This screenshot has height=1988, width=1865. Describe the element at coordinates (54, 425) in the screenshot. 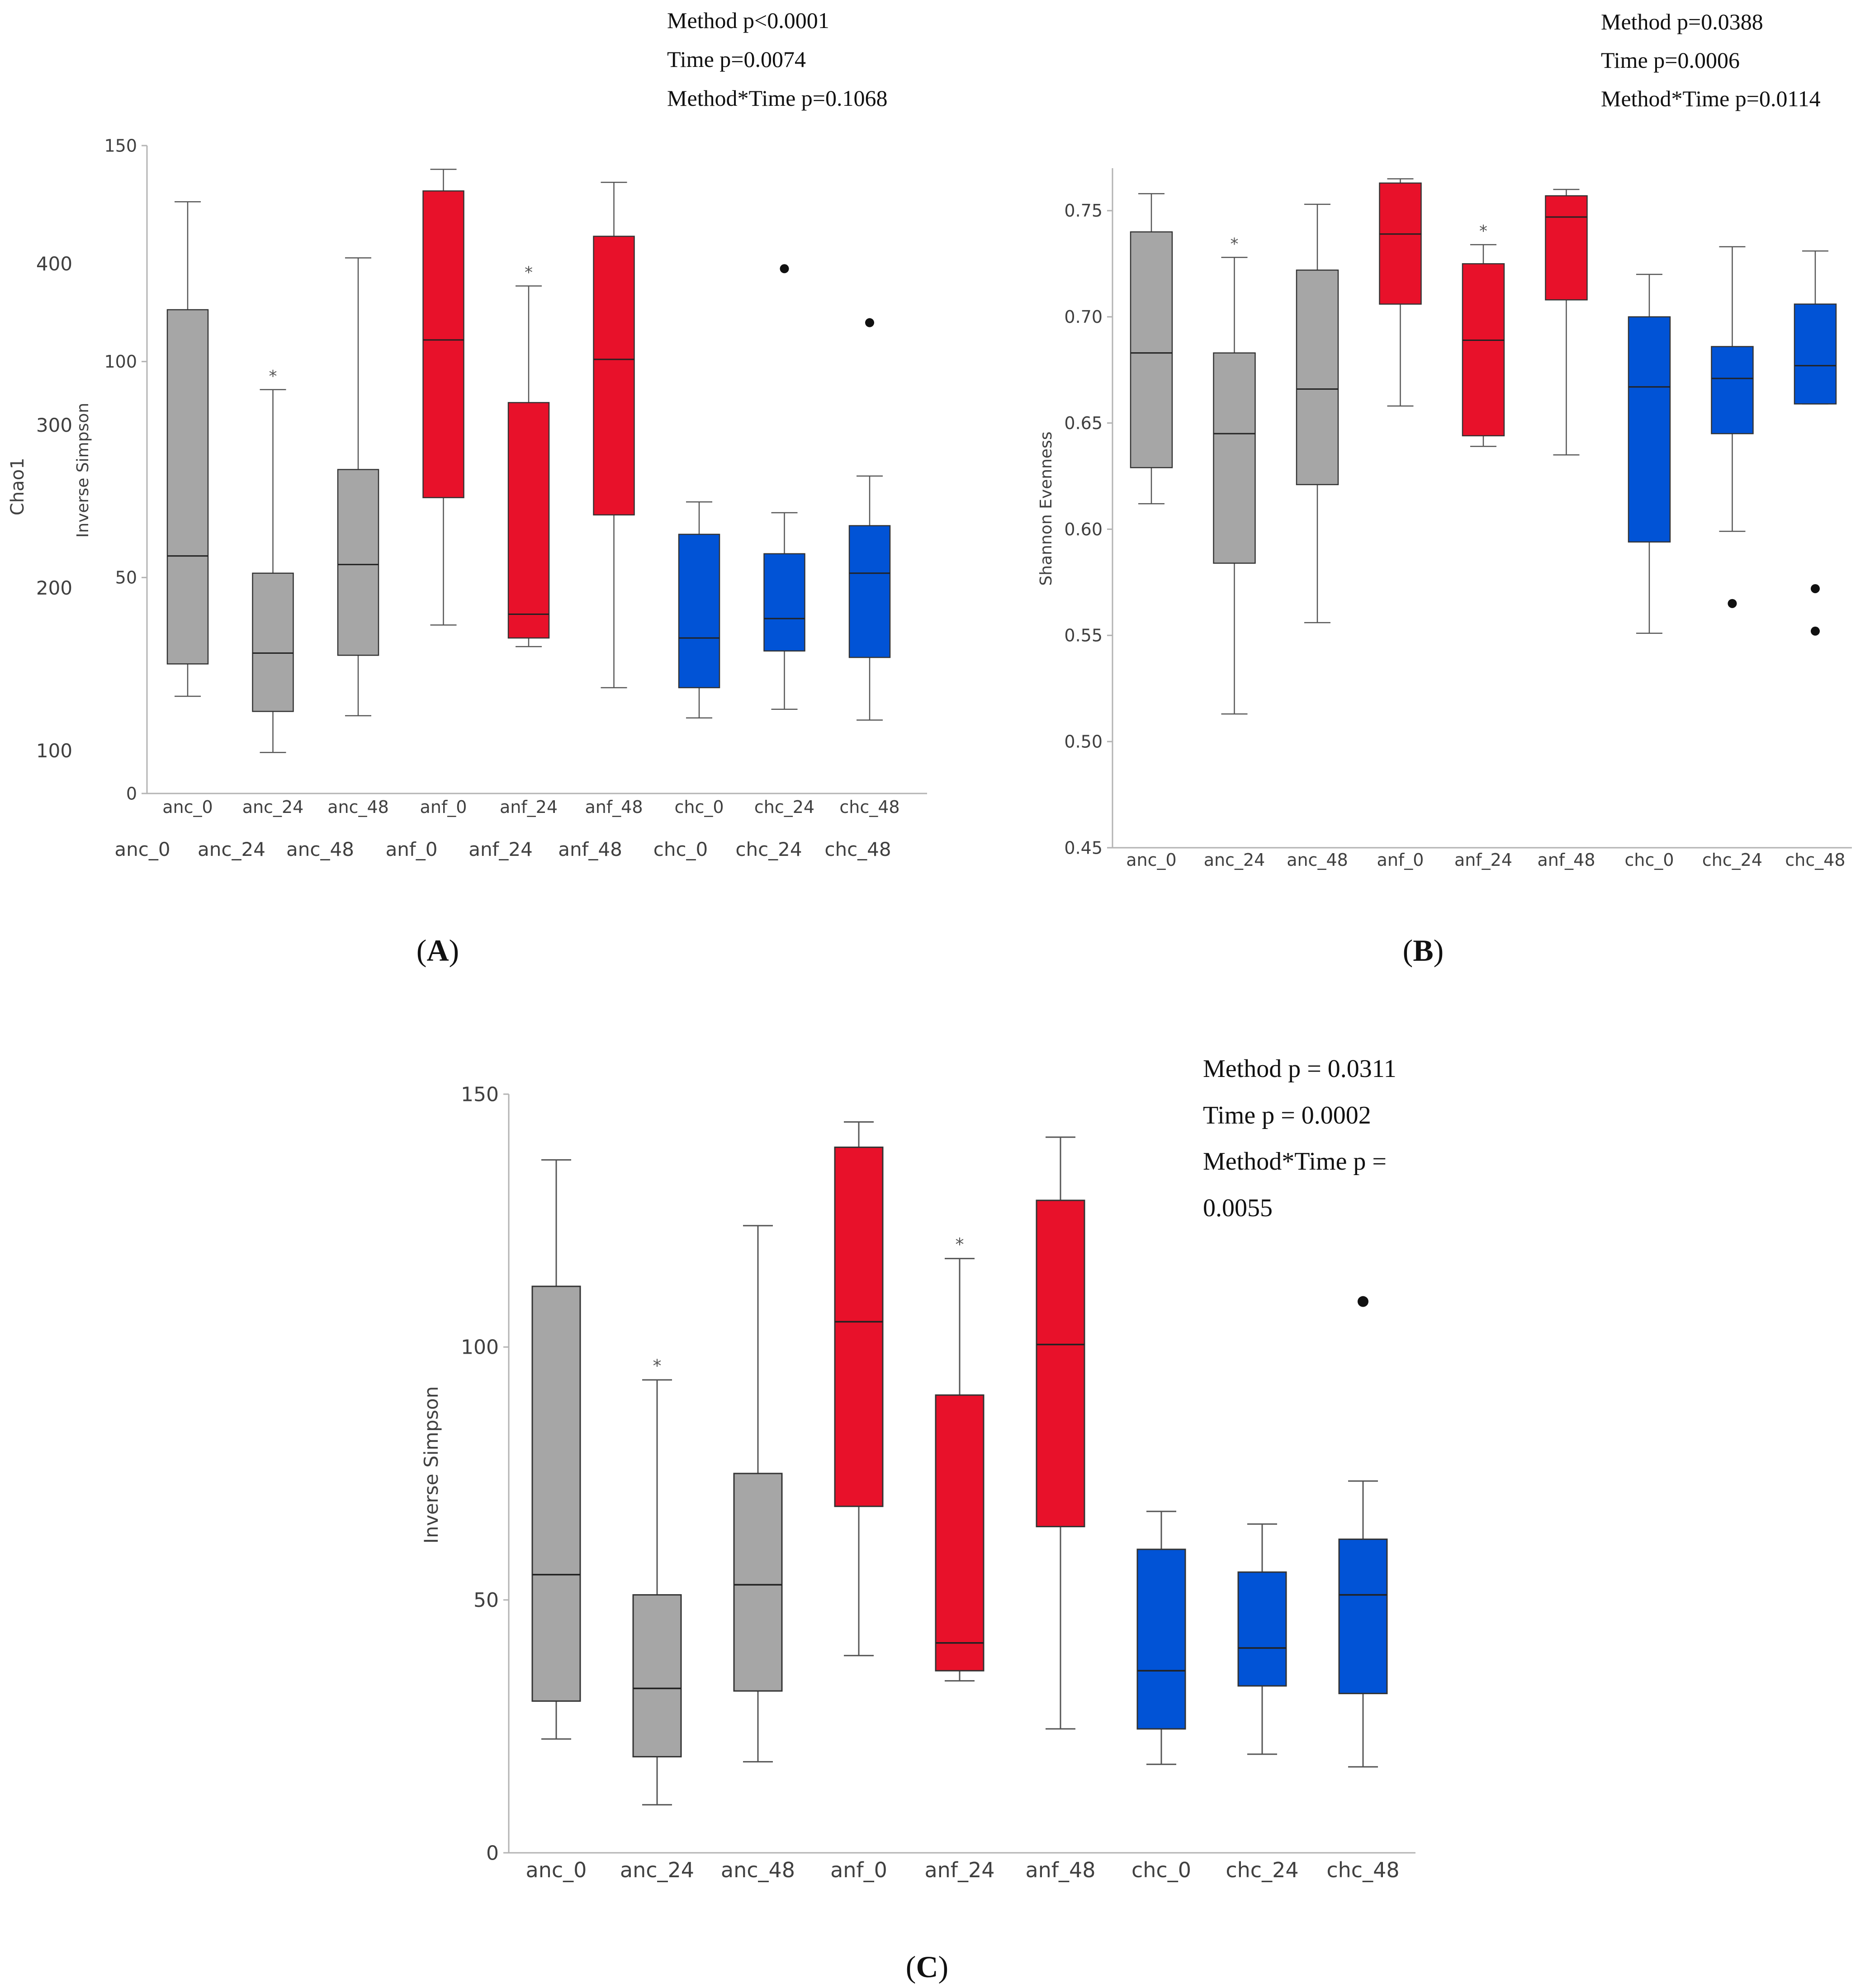

I see `panel-a-chao1-tick: 300` at that location.